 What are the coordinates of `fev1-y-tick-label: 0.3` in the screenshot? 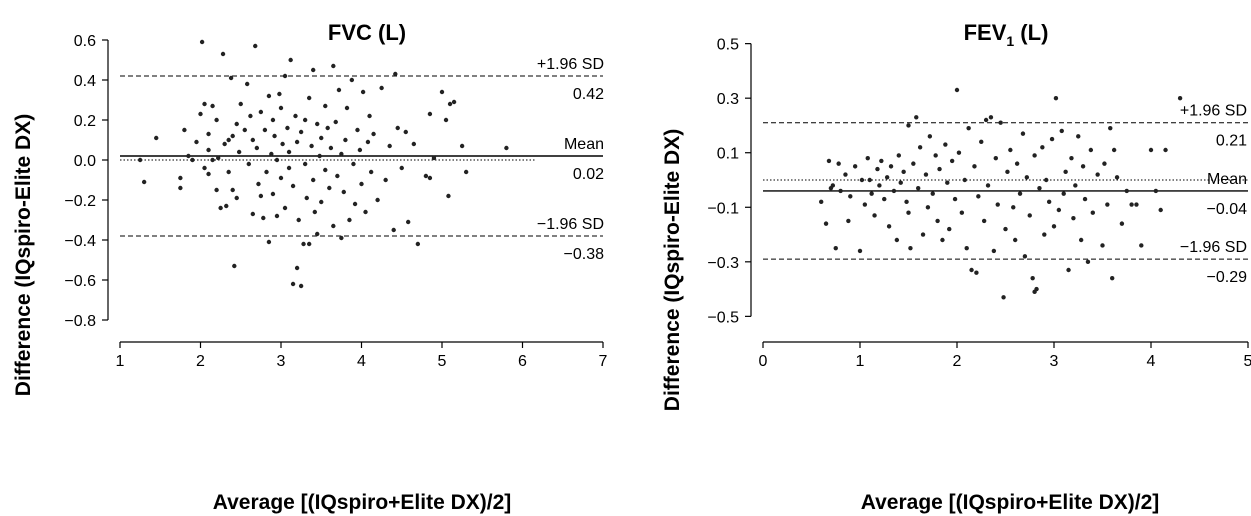 It's located at (728, 99).